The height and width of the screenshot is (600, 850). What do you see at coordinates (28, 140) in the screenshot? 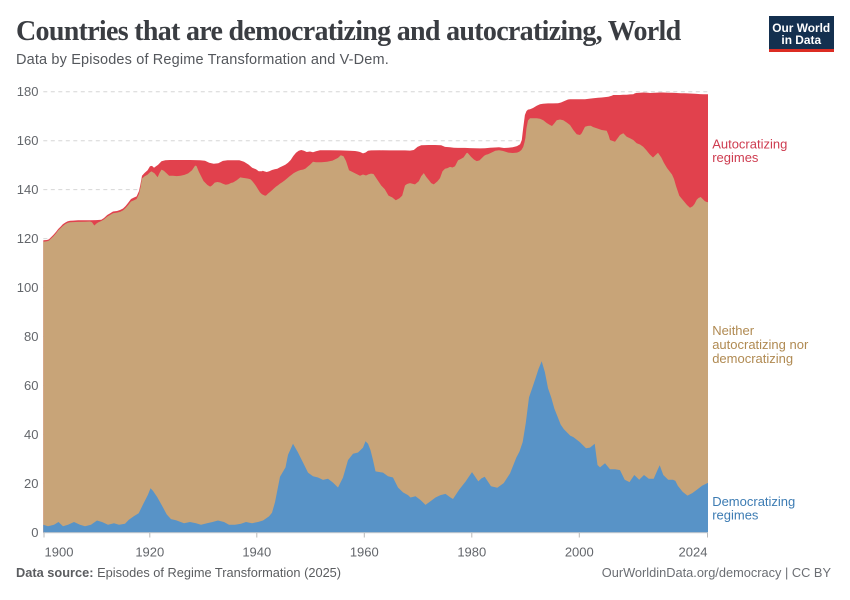
I see `svg-text: 160` at bounding box center [28, 140].